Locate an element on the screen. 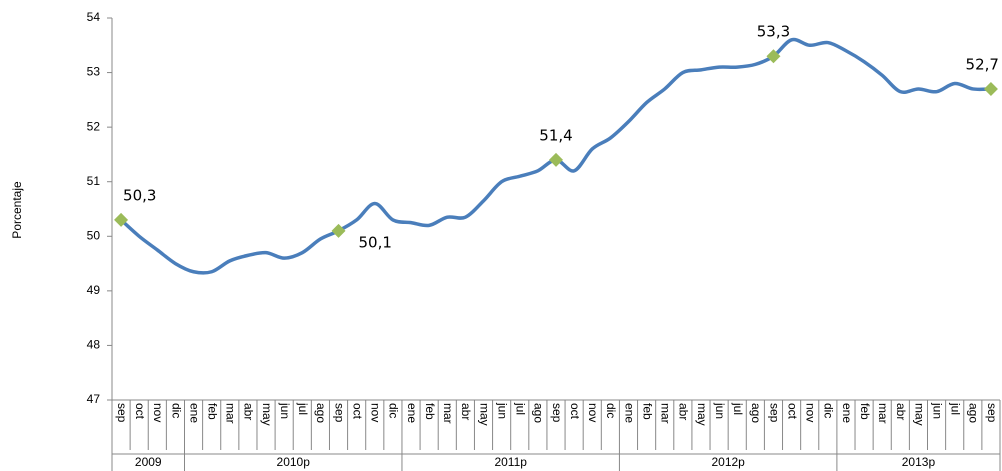 Image resolution: width=1002 pixels, height=471 pixels. y-tick-label: 49 is located at coordinates (94, 290).